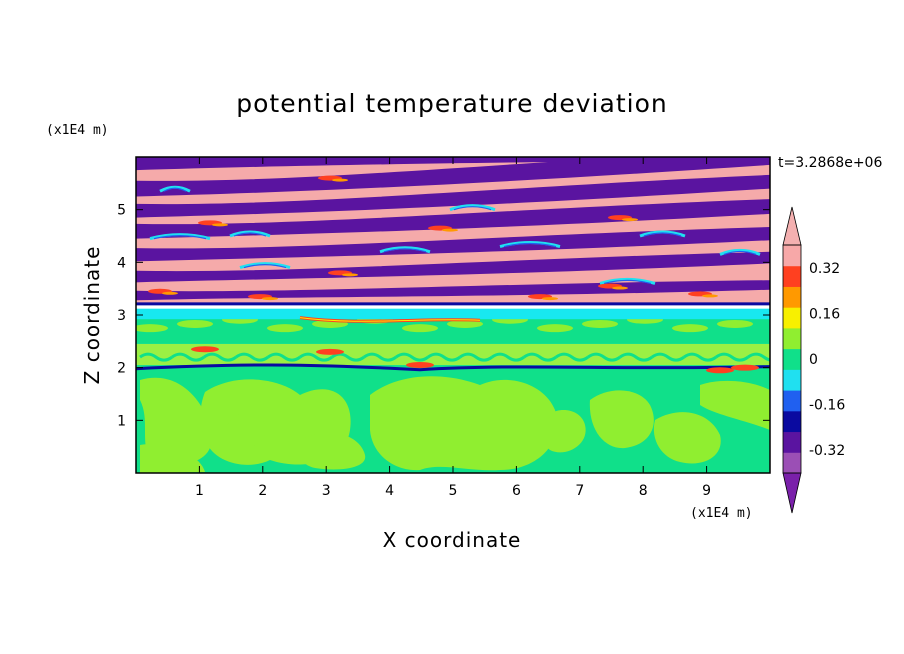  I want to click on x-tick-label: 5, so click(453, 491).